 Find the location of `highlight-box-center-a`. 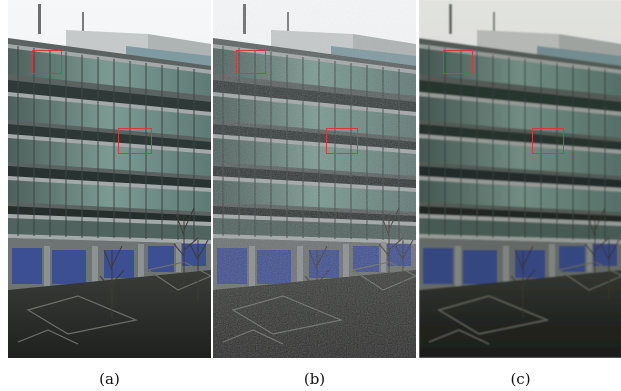

highlight-box-center-a is located at coordinates (135, 141).